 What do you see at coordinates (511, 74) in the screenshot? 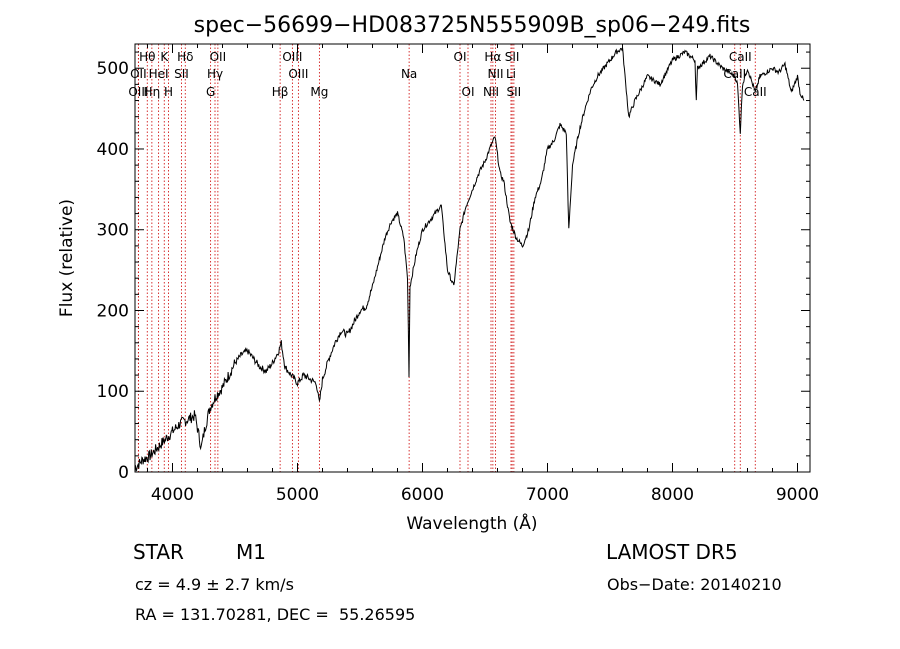
I see `line-label: Li` at bounding box center [511, 74].